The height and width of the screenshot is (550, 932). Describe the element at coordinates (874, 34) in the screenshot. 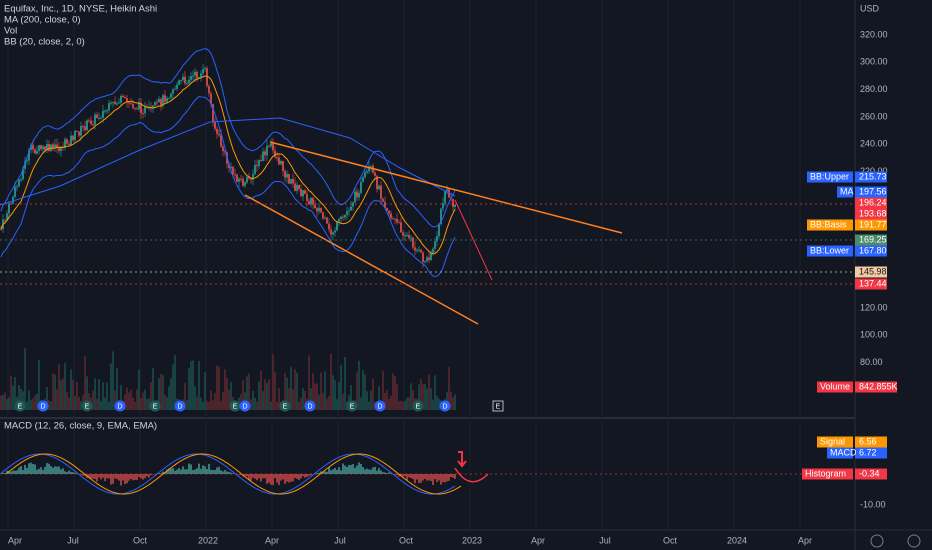

I see `price-label: 320.00` at that location.